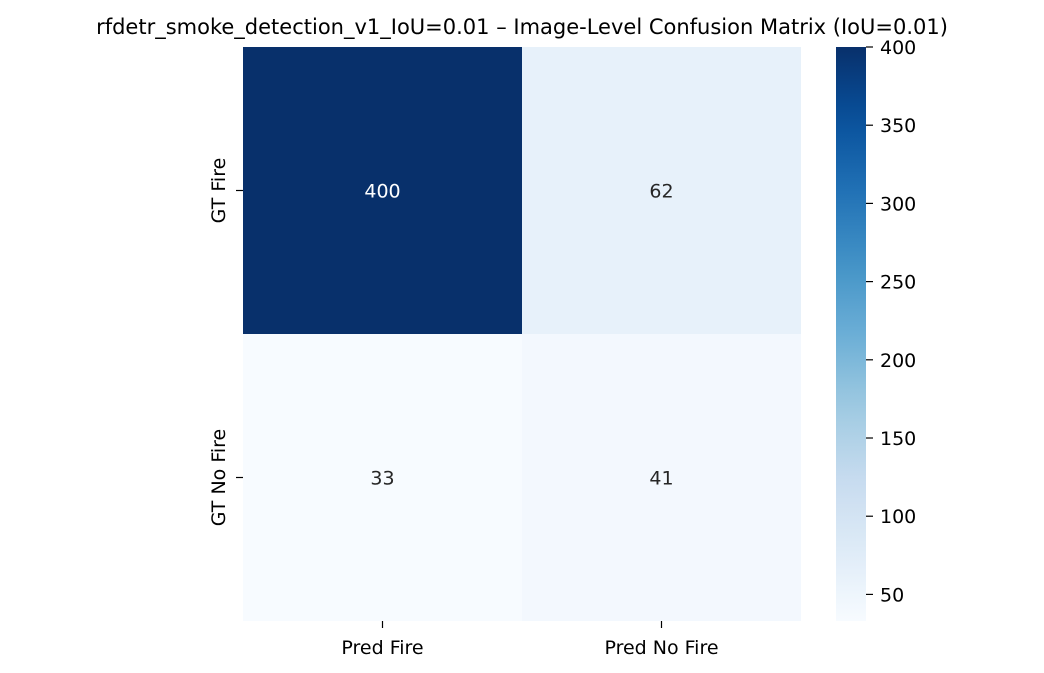 Image resolution: width=1044 pixels, height=673 pixels. What do you see at coordinates (898, 283) in the screenshot?
I see `colorbar-tick-label: 250` at bounding box center [898, 283].